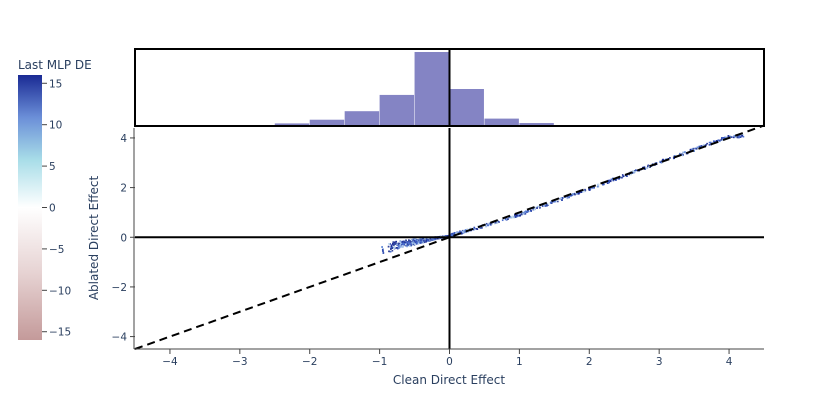  I want to click on marginal-histogram, so click(449, 87).